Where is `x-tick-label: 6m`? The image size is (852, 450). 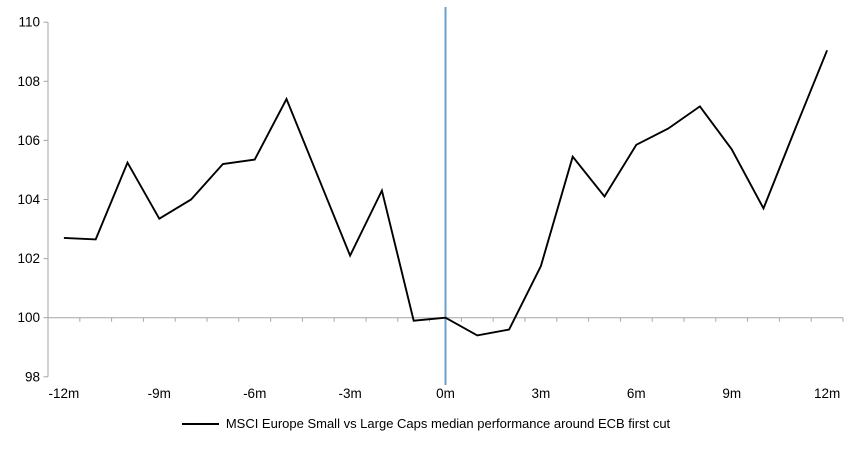 x-tick-label: 6m is located at coordinates (636, 393).